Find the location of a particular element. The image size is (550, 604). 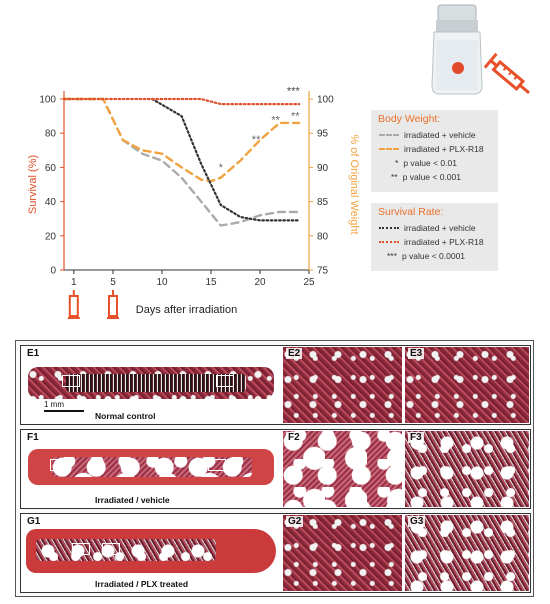

panel-label: G2 is located at coordinates (295, 521).